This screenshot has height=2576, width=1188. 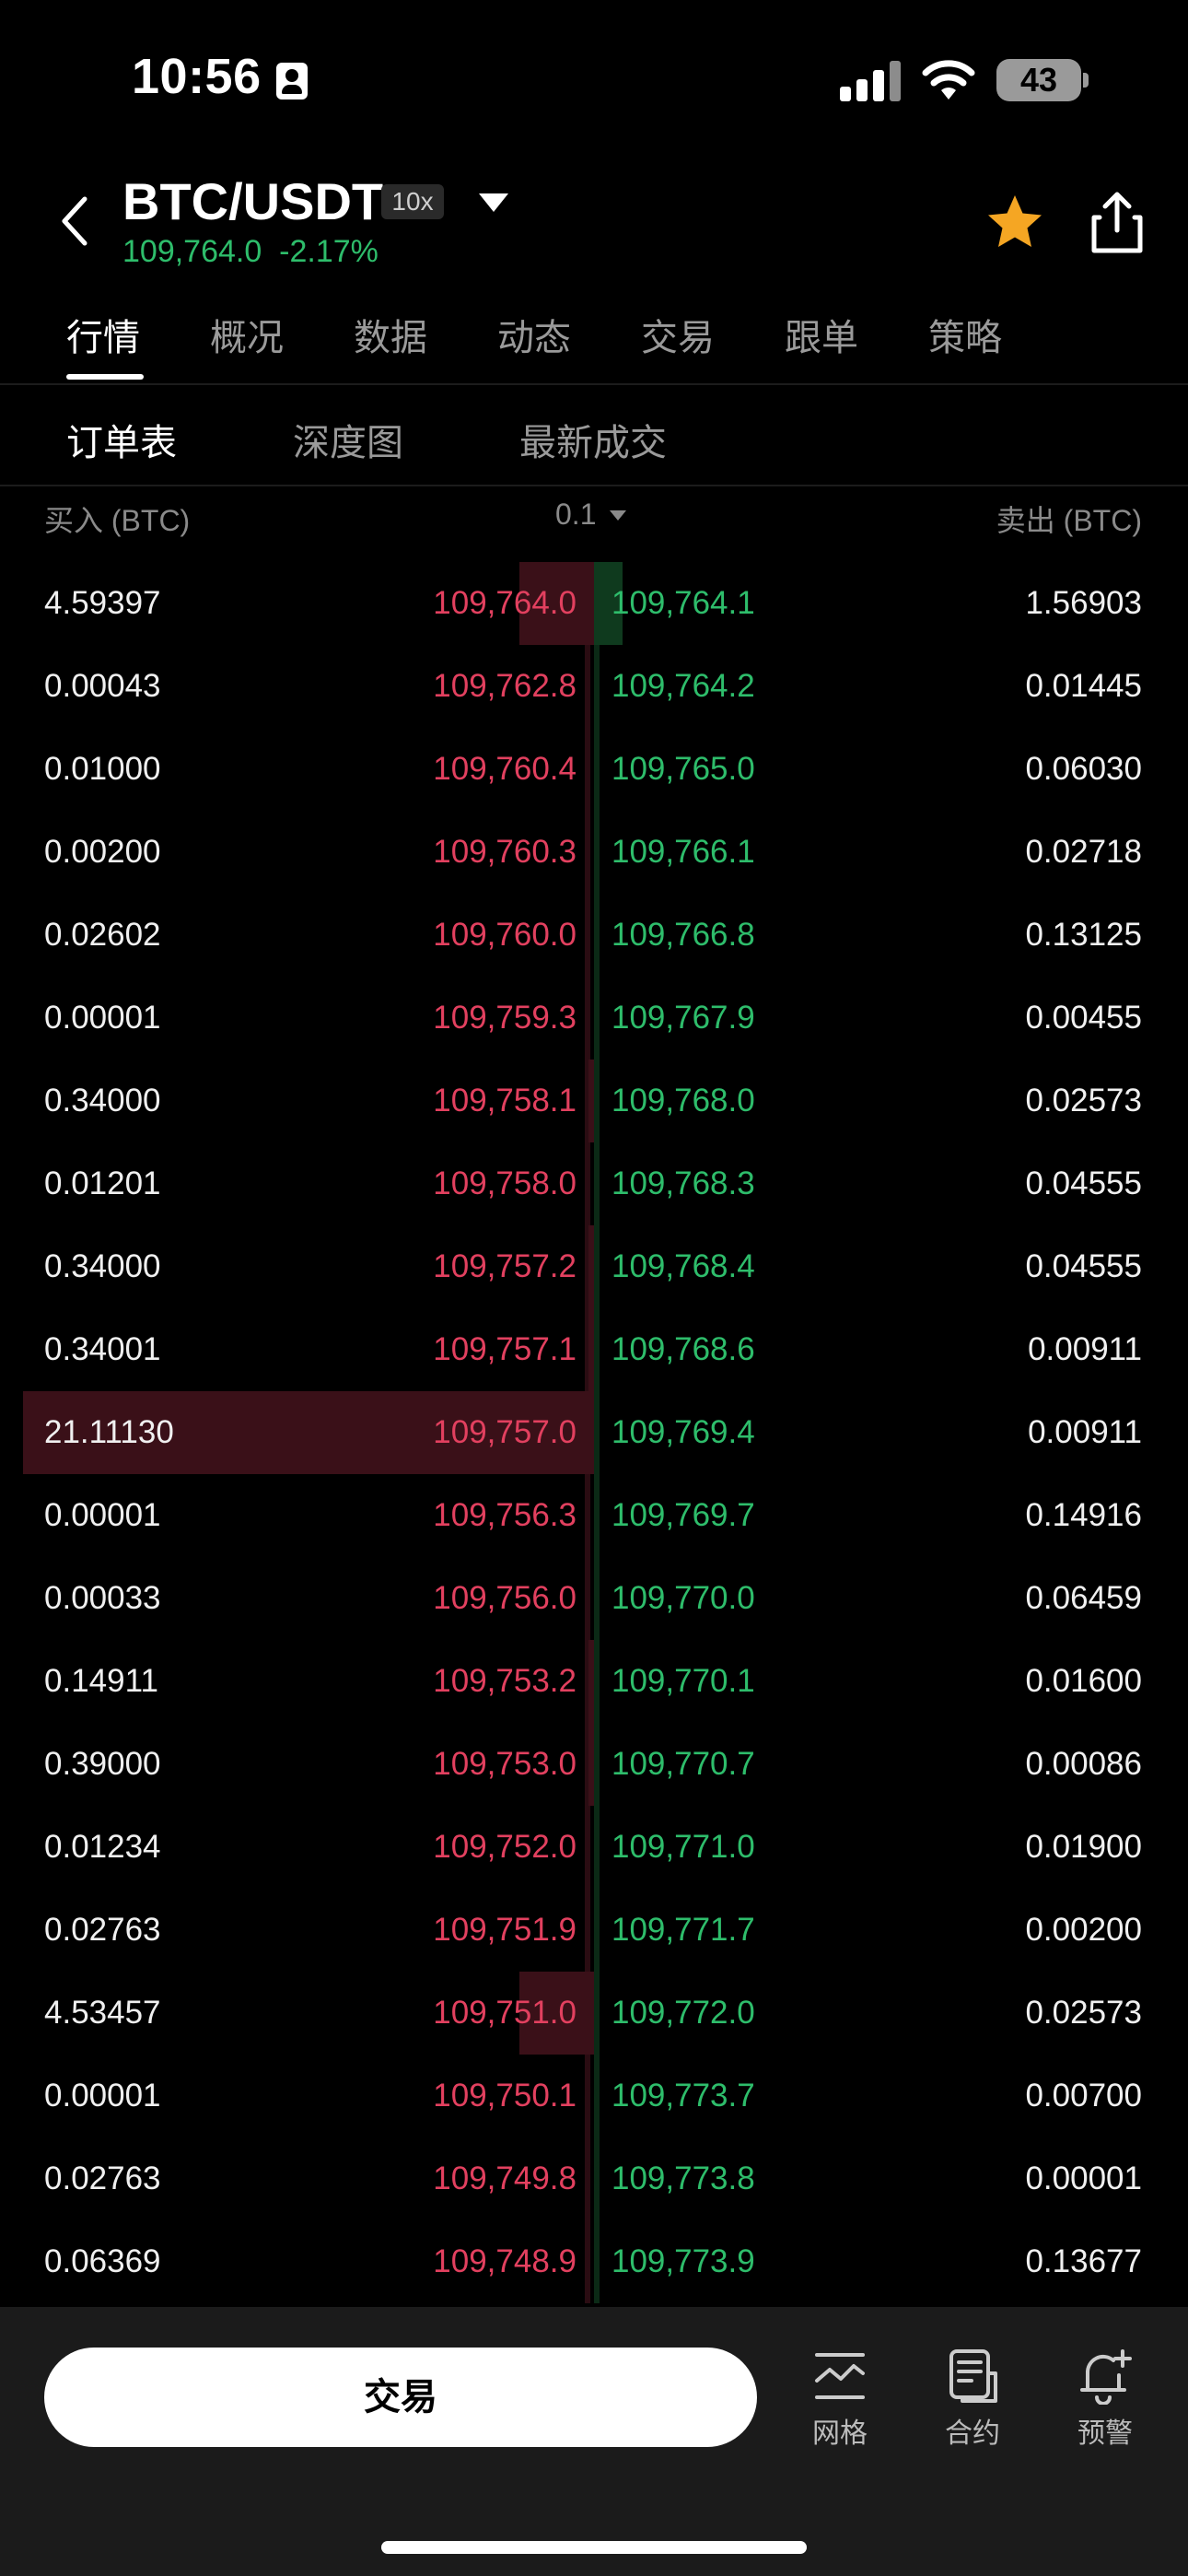 What do you see at coordinates (103, 338) in the screenshot?
I see `tab-market: 行情` at bounding box center [103, 338].